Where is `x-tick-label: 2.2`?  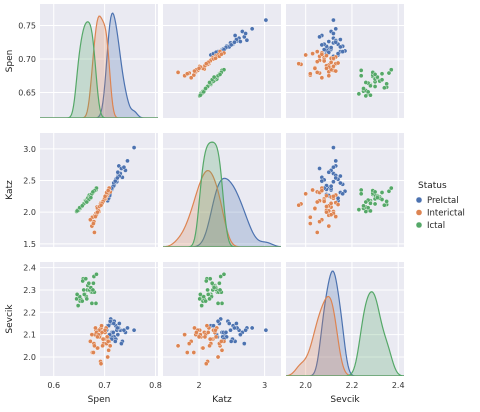
x-tick-label: 2.2 is located at coordinates (352, 385).